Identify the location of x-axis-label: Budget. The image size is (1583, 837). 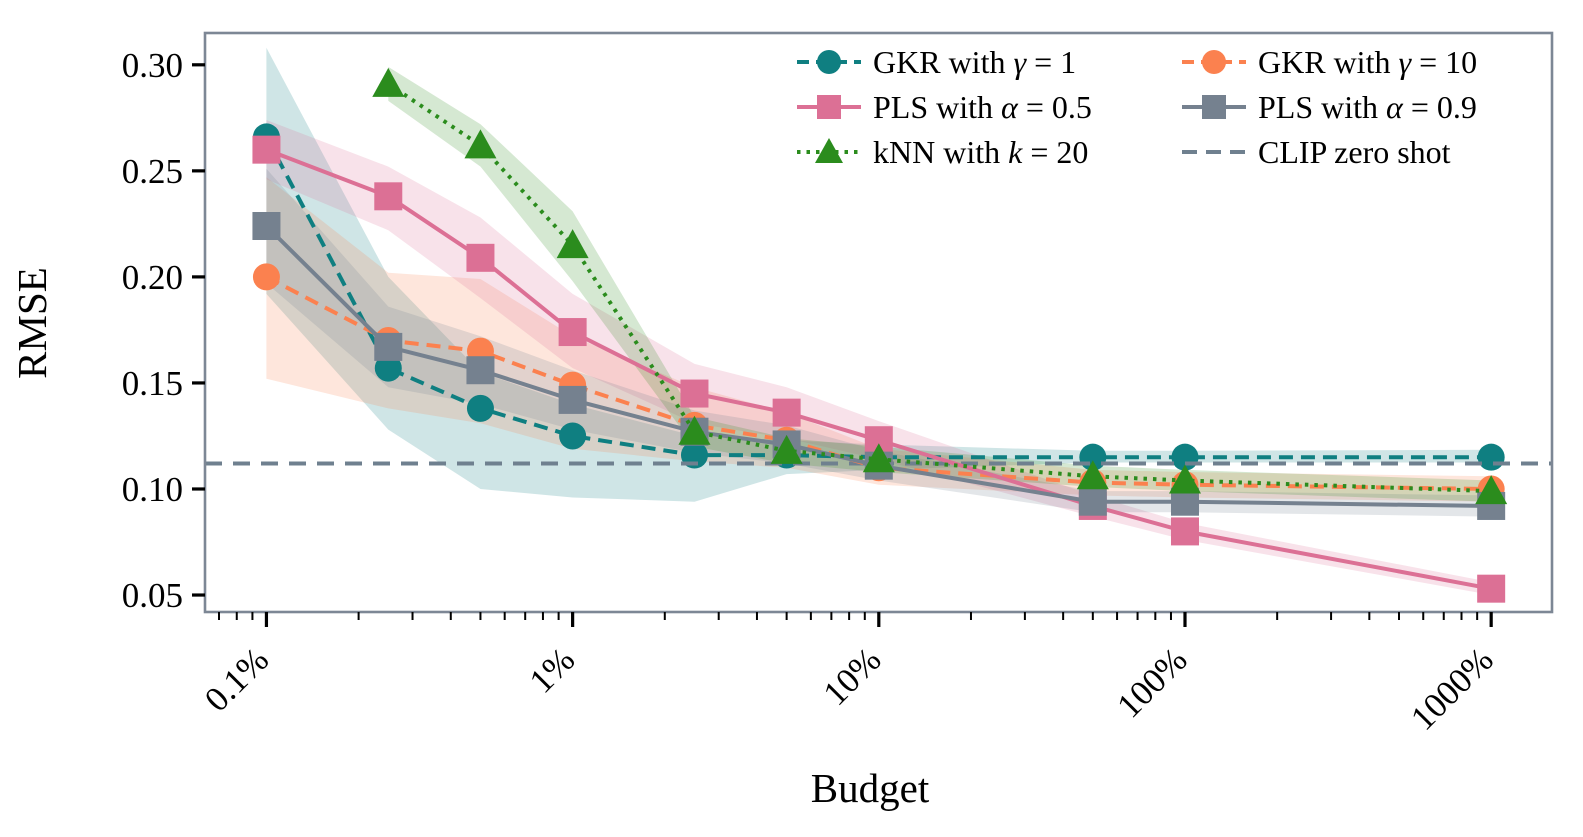
(870, 788).